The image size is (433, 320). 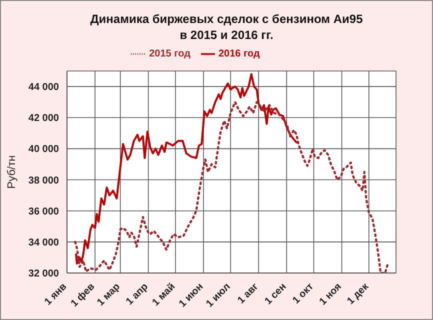 I want to click on chart-title: Динамика биржевых сделок с бензином Аи95 в 2015 и 2016 гг., so click(x=226, y=27).